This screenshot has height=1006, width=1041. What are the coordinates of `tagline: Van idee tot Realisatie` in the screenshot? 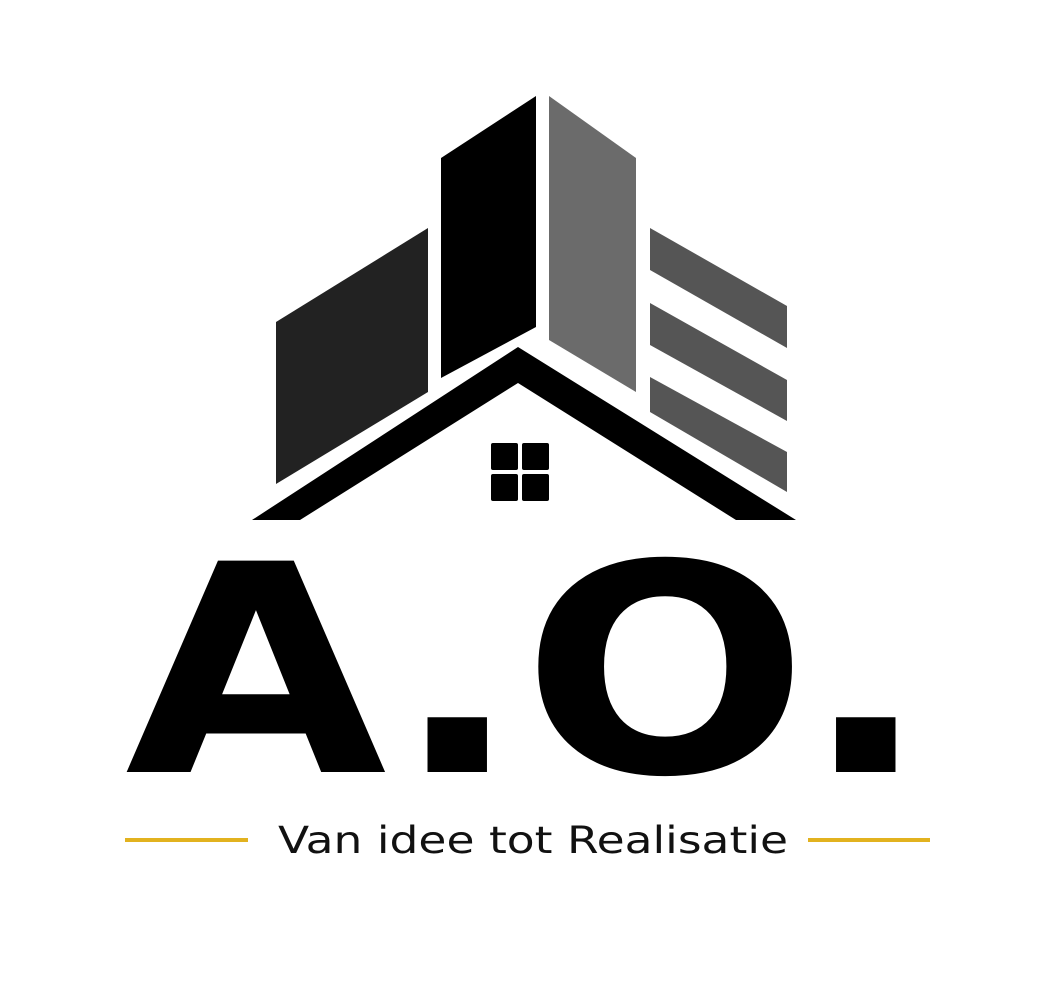 It's located at (533, 840).